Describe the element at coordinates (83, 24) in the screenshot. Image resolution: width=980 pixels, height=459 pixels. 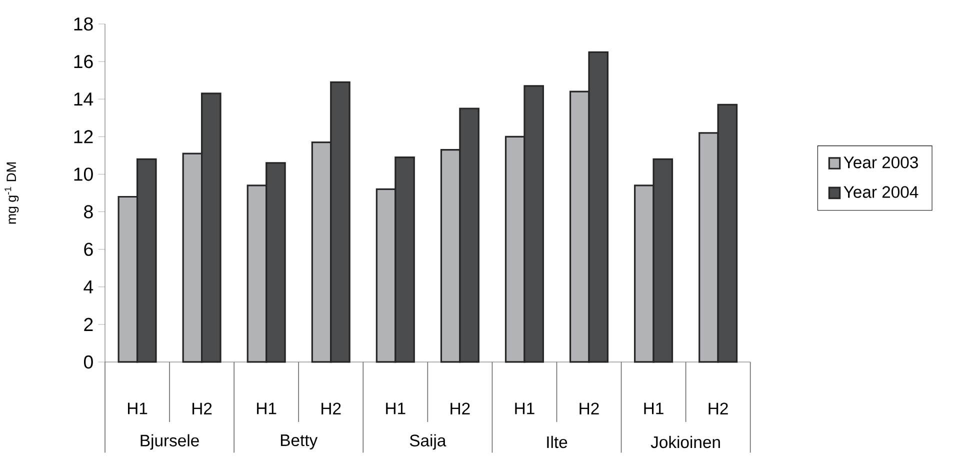
I see `y-tick-label: 18` at that location.